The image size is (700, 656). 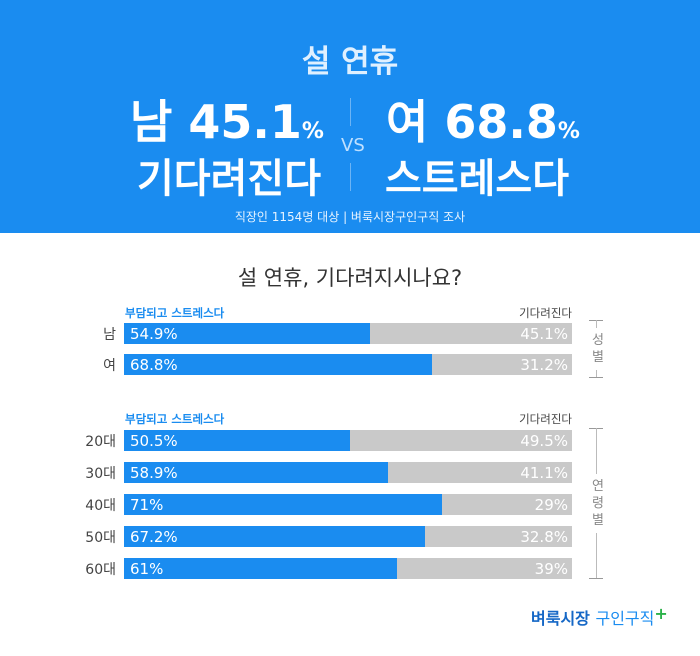 I want to click on row-label: 30대, so click(x=100, y=474).